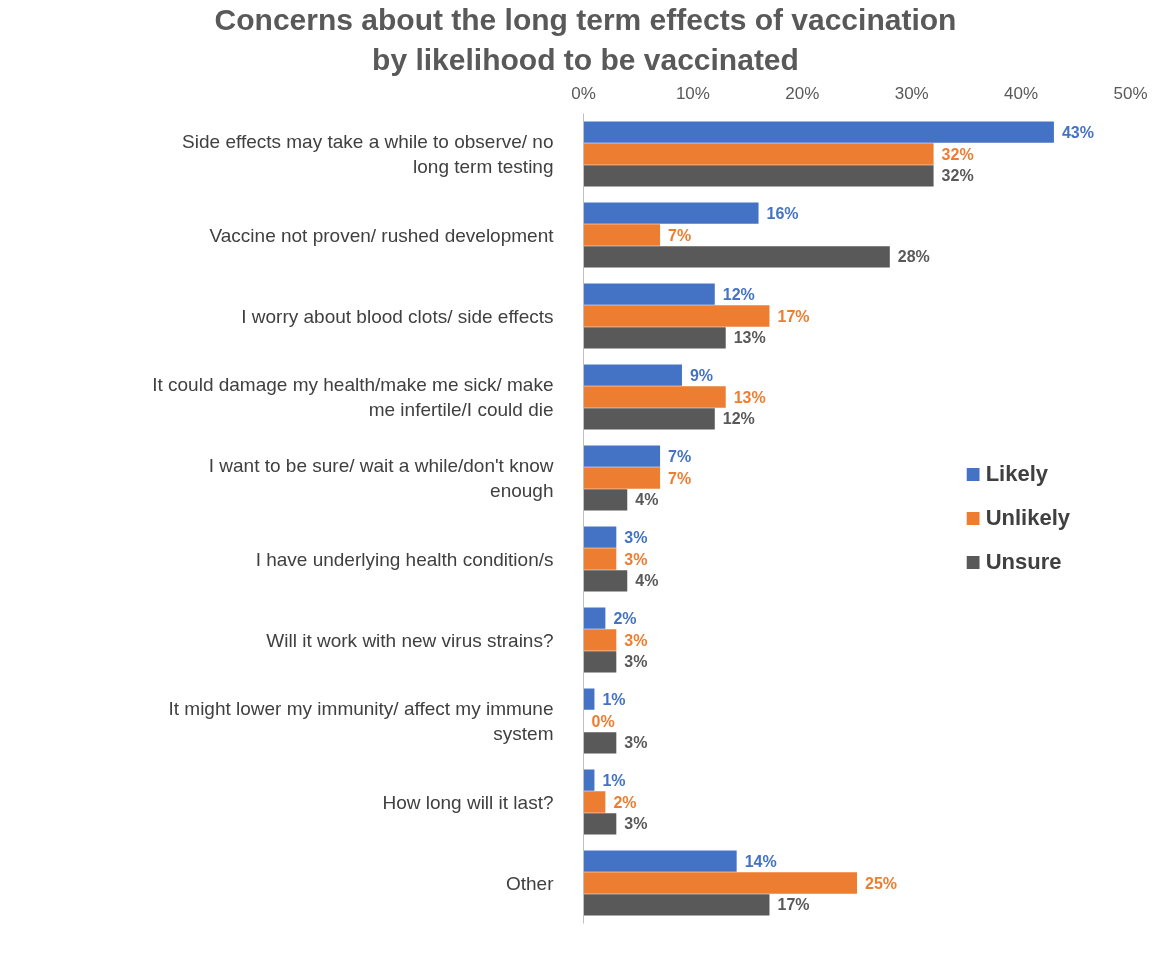 This screenshot has height=955, width=1171. I want to click on y-tick-label: Side effects may take a while to observe/ no long term testing, so click(368, 154).